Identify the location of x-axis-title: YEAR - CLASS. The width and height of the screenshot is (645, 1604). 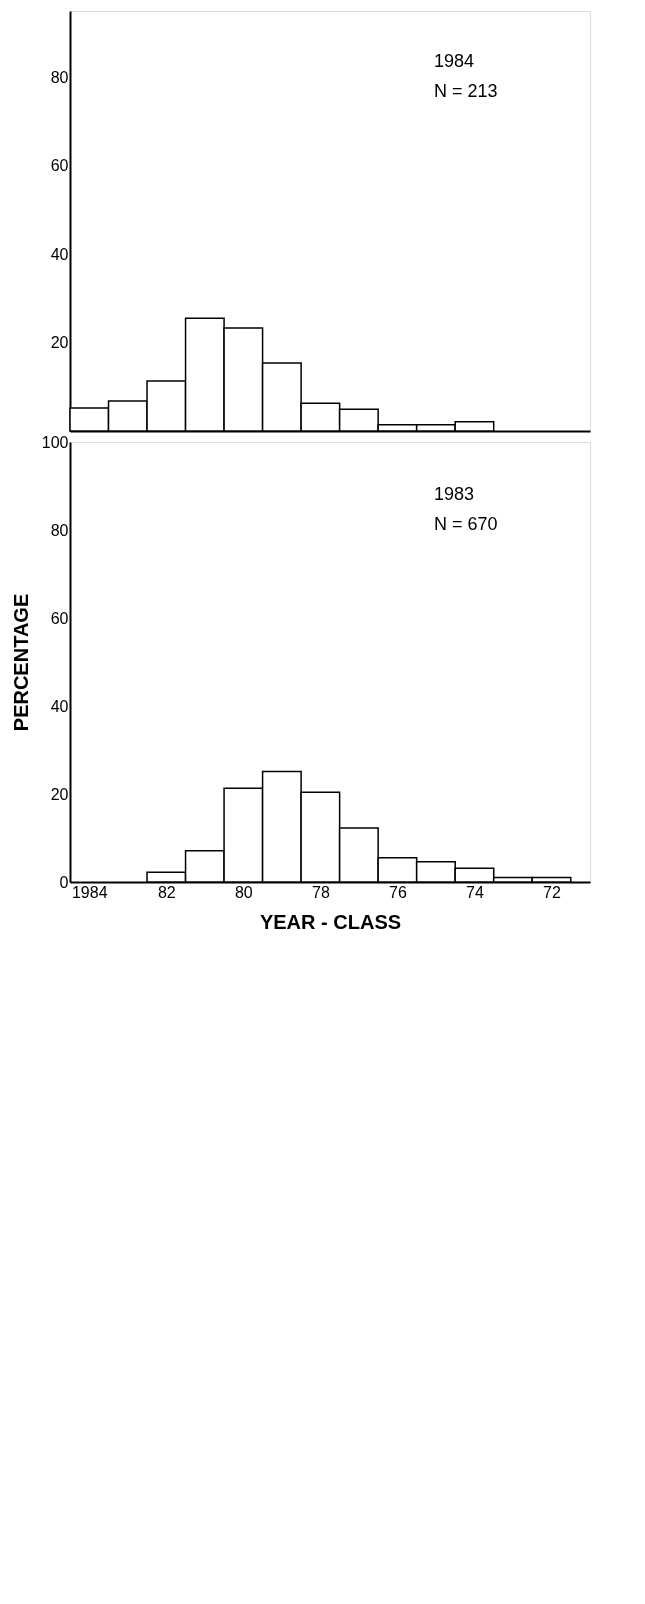
(330, 921).